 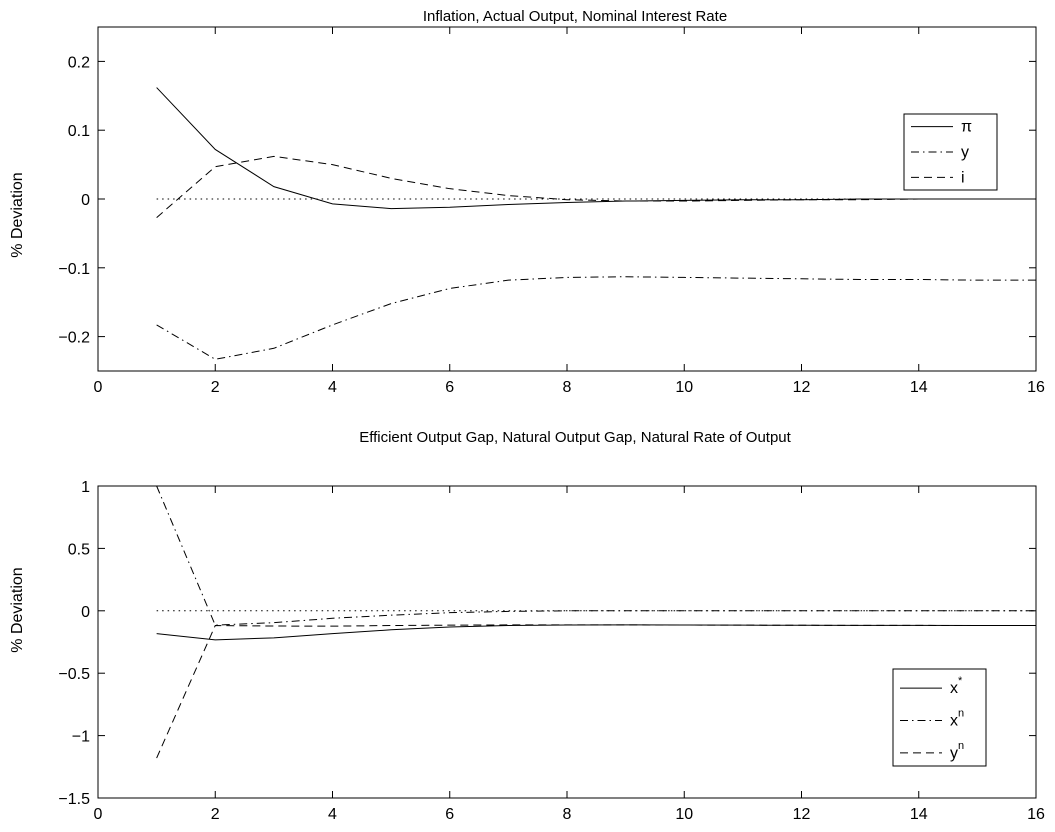 I want to click on y-tick-label: −0.5, so click(x=74, y=674).